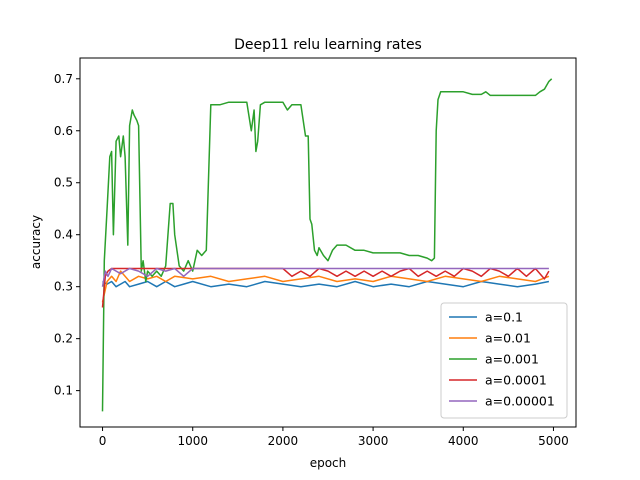 Image resolution: width=640 pixels, height=480 pixels. I want to click on y-tick-label: 0.3, so click(63, 287).